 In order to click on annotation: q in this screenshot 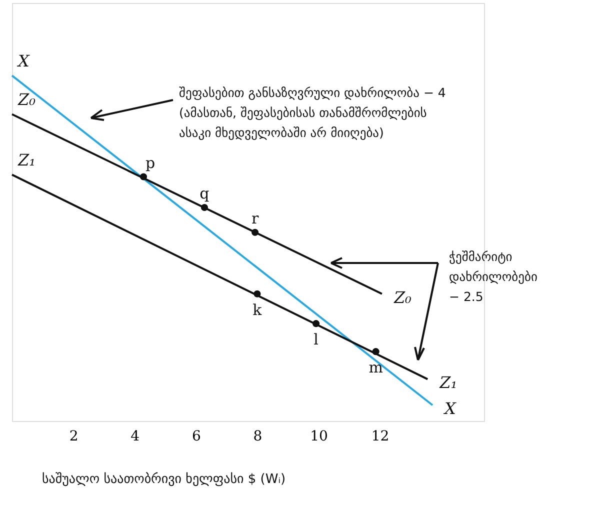, I will do `click(205, 193)`.